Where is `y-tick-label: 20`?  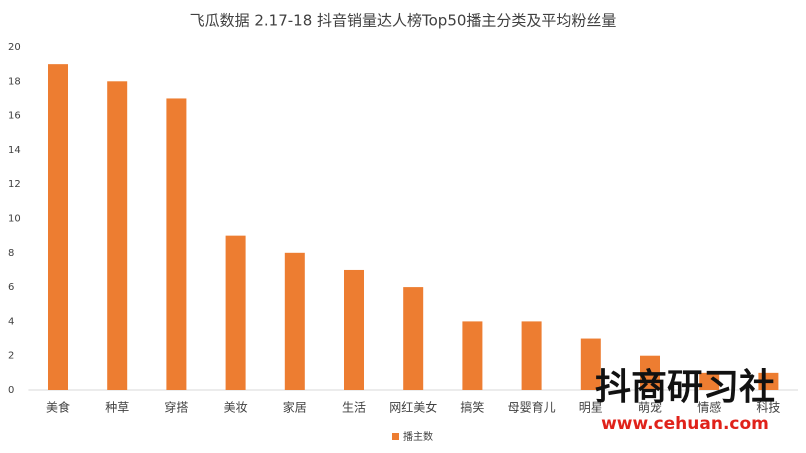 y-tick-label: 20 is located at coordinates (14, 47).